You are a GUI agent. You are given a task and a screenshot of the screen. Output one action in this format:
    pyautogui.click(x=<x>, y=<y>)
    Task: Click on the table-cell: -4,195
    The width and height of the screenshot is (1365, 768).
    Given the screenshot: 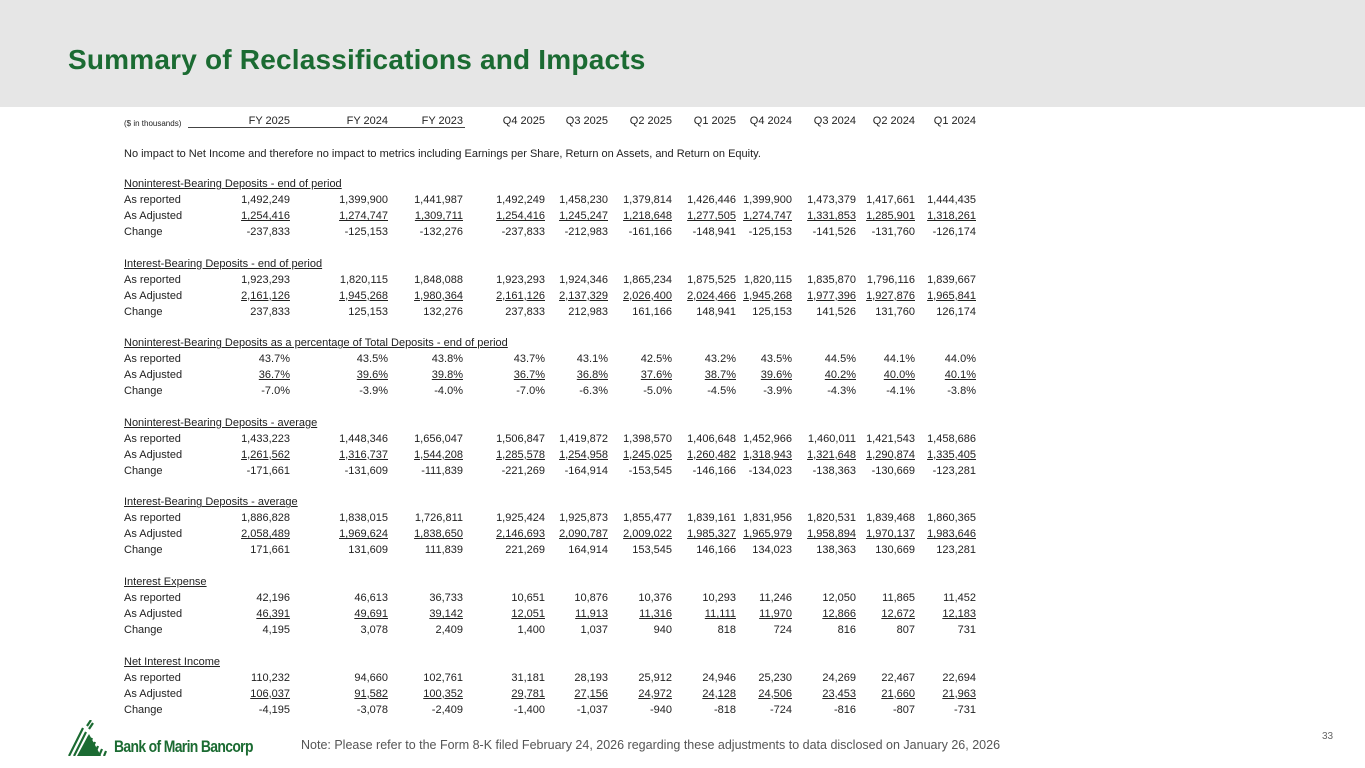 What is the action you would take?
    pyautogui.click(x=274, y=709)
    